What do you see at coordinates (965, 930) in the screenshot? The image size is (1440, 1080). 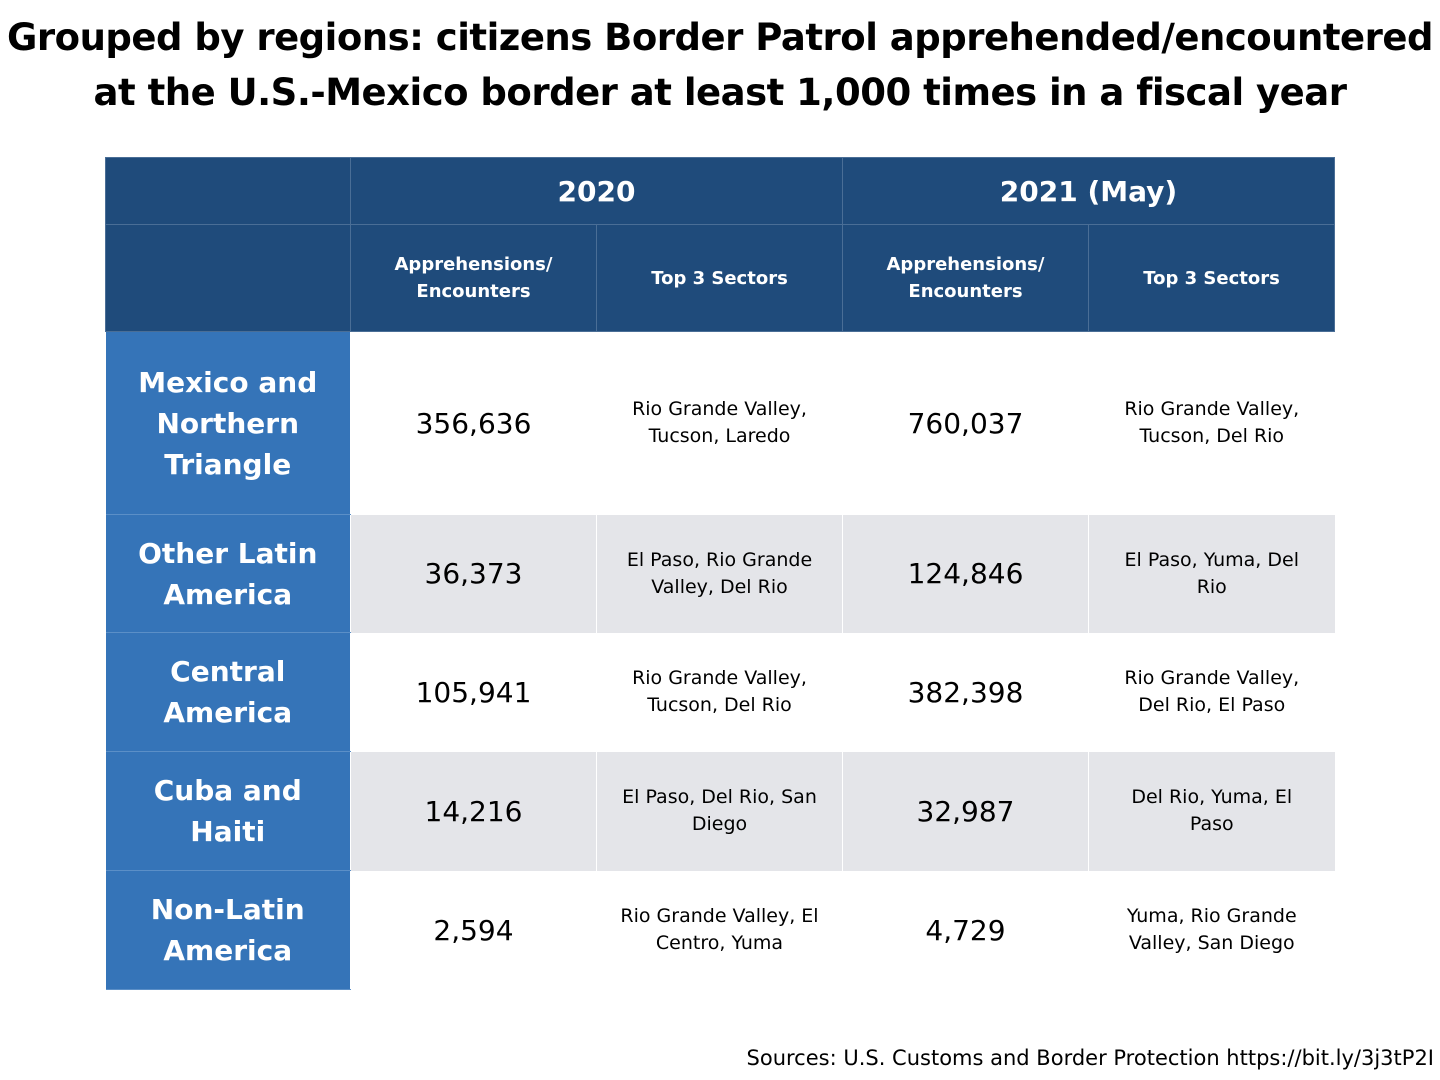 I see `apprehensions-2021: 4,729` at bounding box center [965, 930].